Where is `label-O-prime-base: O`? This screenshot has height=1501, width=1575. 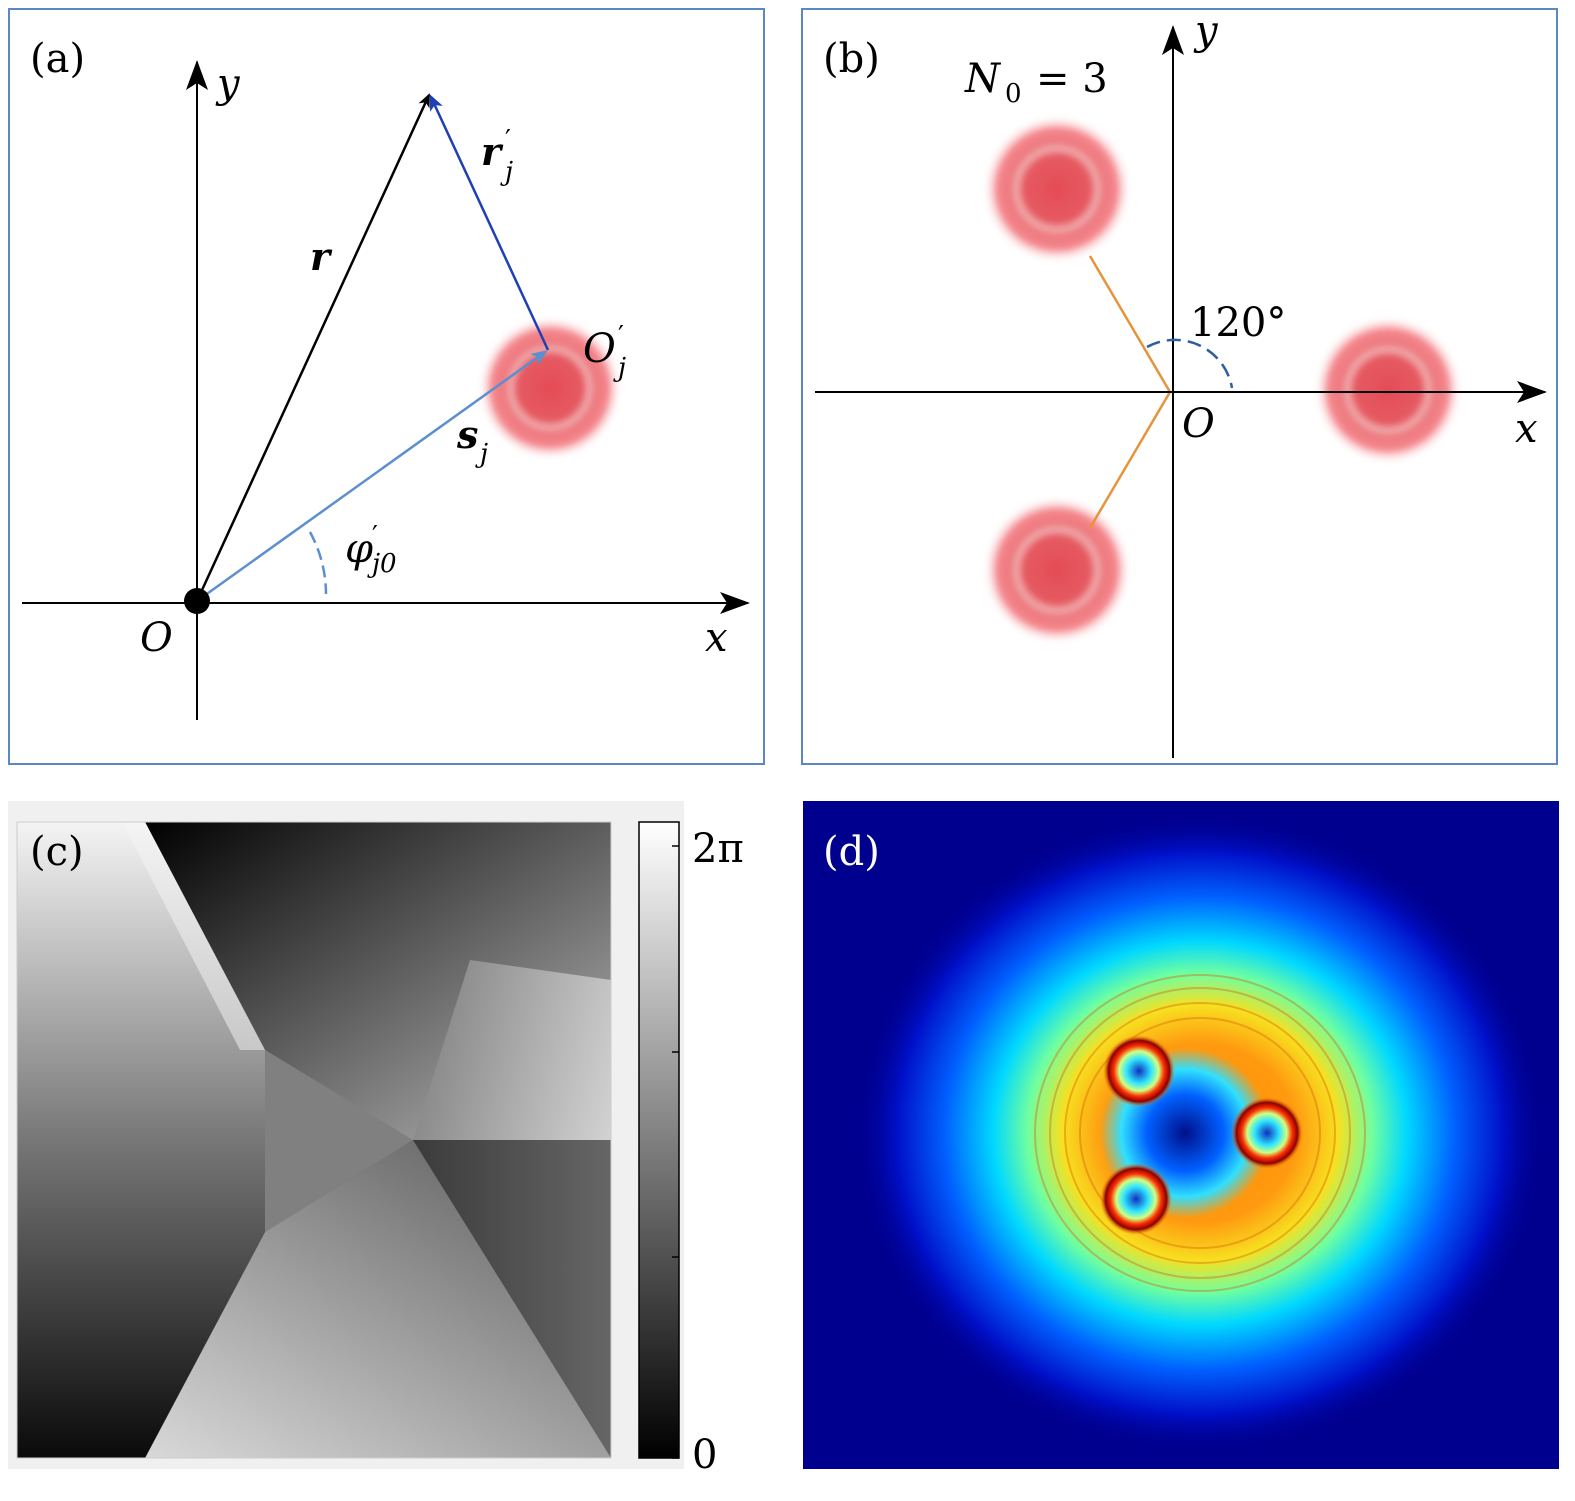 label-O-prime-base: O is located at coordinates (599, 349).